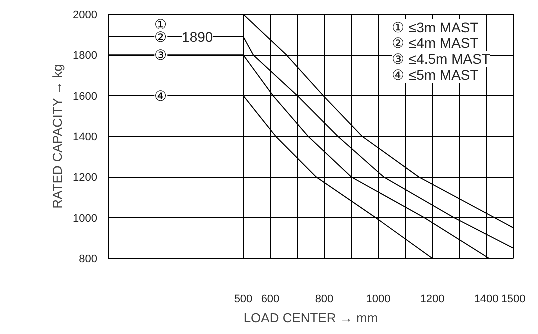 This screenshot has width=538, height=334. What do you see at coordinates (85, 218) in the screenshot?
I see `y-tick-label: 1000` at bounding box center [85, 218].